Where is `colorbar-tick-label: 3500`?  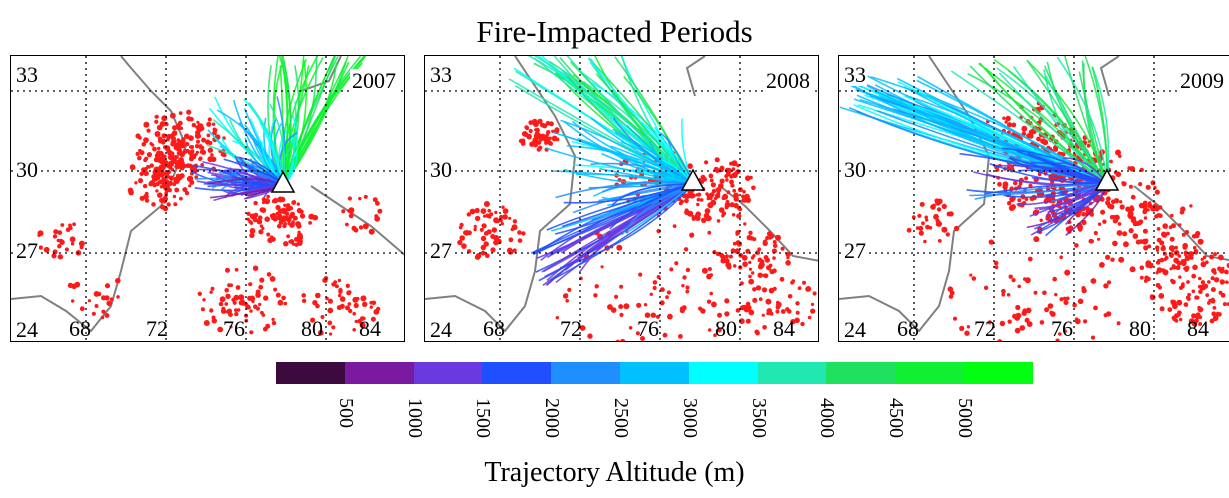
colorbar-tick-label: 3500 is located at coordinates (758, 418).